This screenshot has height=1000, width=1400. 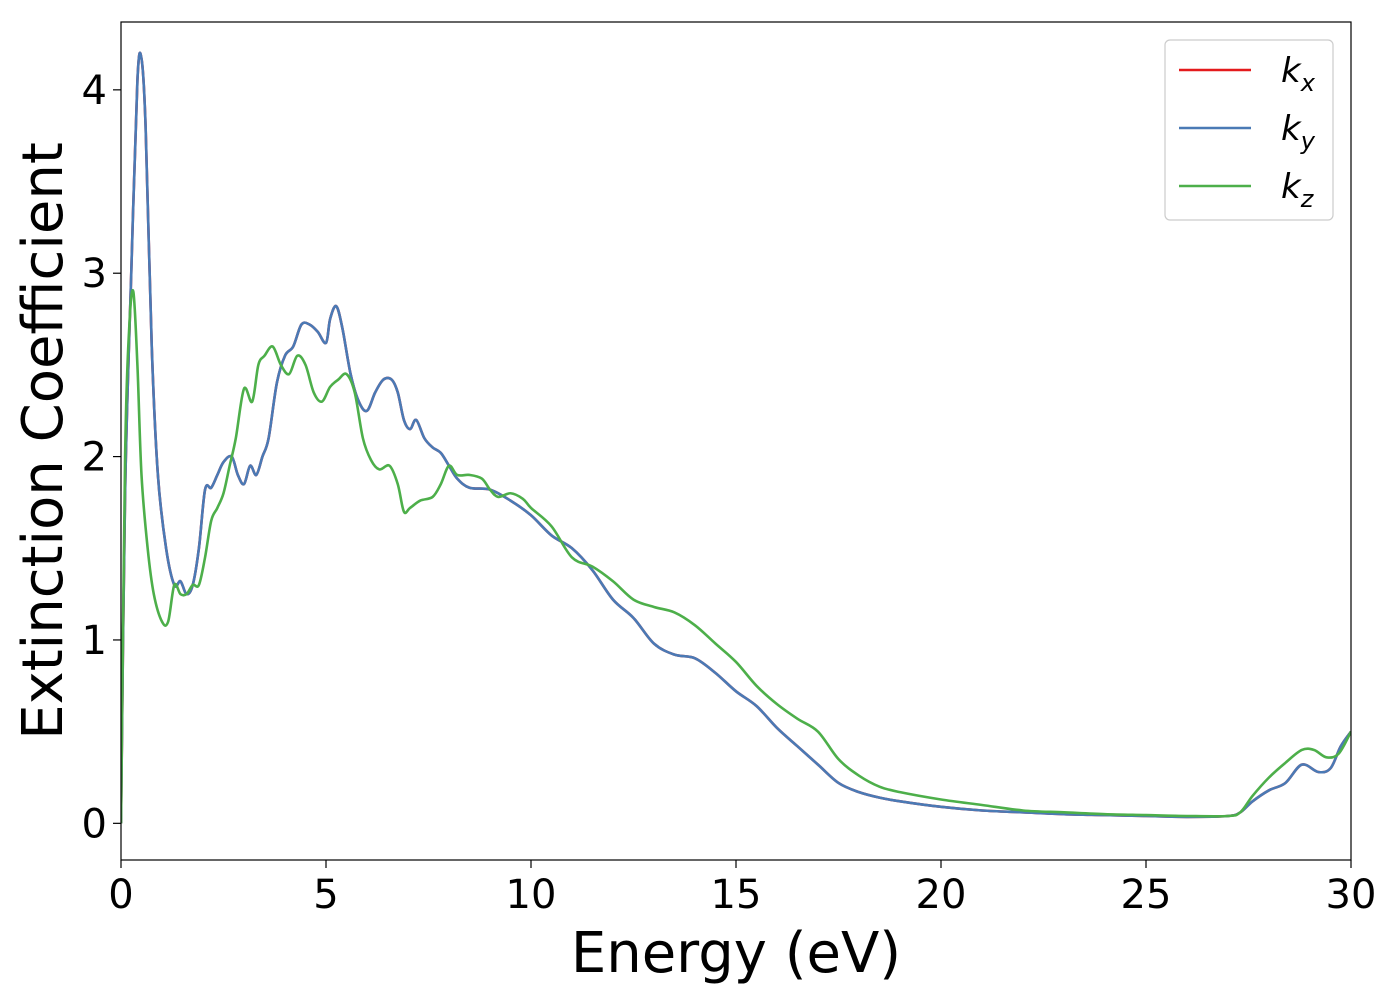 I want to click on y-tick-label: 0, so click(x=94, y=824).